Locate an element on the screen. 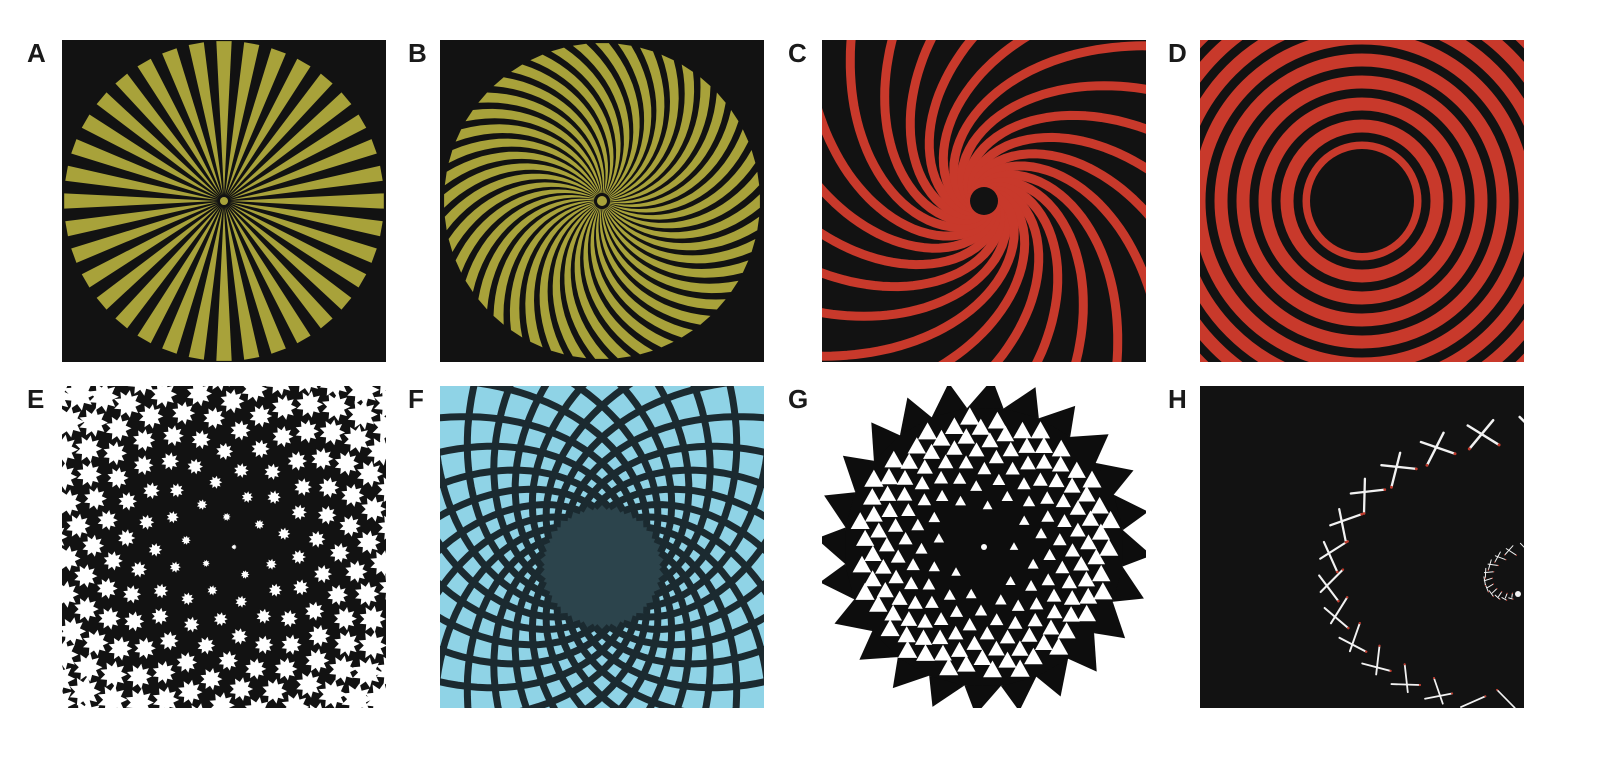 Image resolution: width=1600 pixels, height=762 pixels. panel-label-d: D is located at coordinates (1177, 53).